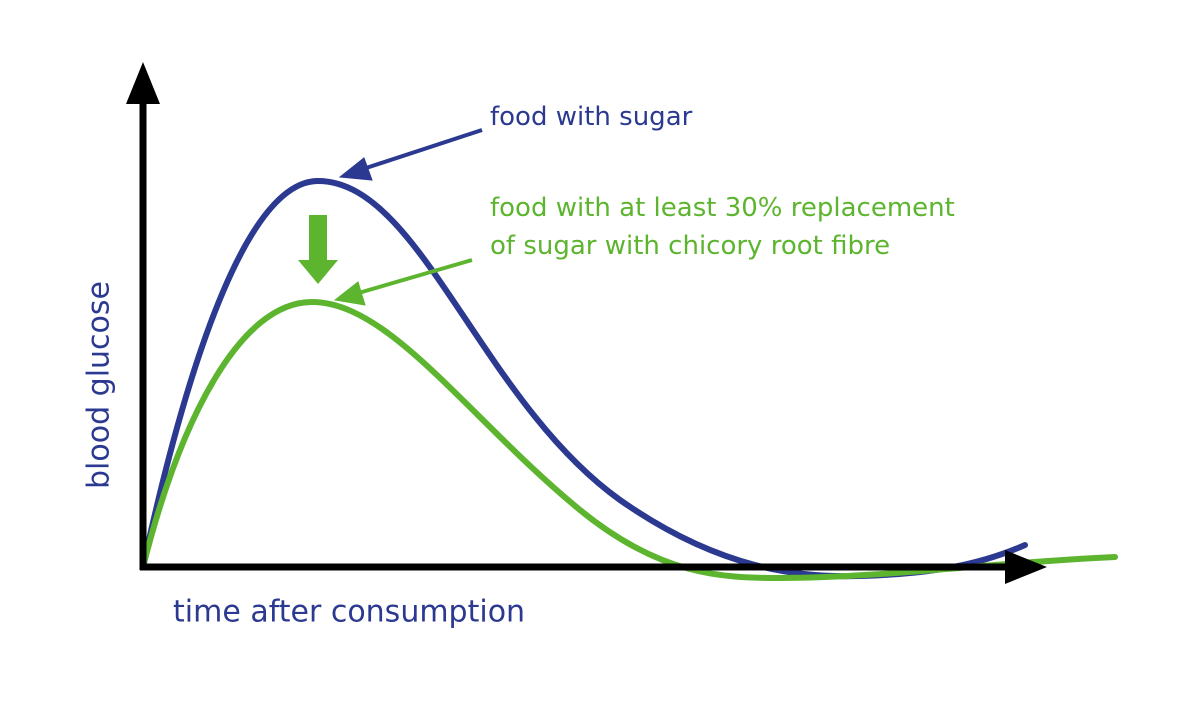 Image resolution: width=1181 pixels, height=709 pixels. Describe the element at coordinates (318, 249) in the screenshot. I see `reduction-arrow` at that location.